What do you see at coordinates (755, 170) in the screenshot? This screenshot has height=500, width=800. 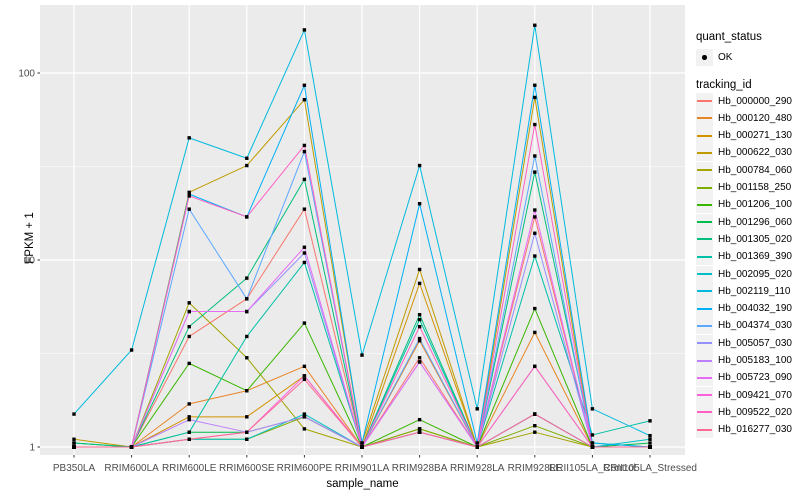 I see `legend-item-label: Hb_000784_060` at bounding box center [755, 170].